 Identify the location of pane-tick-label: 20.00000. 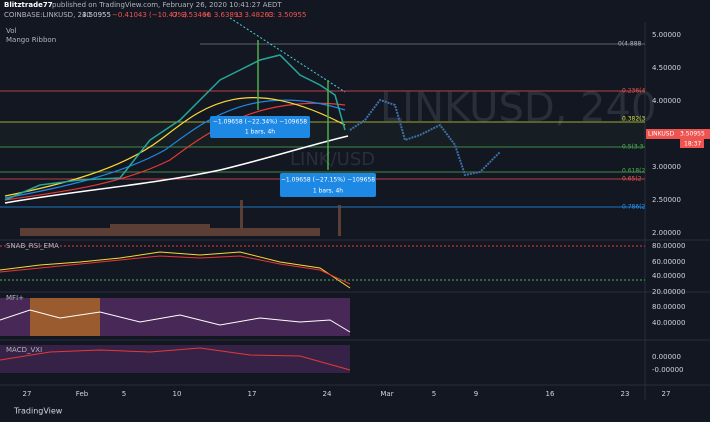
(668, 292).